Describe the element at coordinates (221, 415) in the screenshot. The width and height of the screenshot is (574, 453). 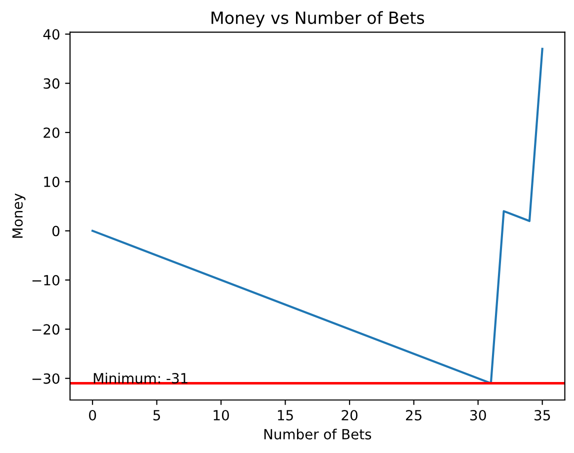
I see `x-tick-label: 10` at that location.